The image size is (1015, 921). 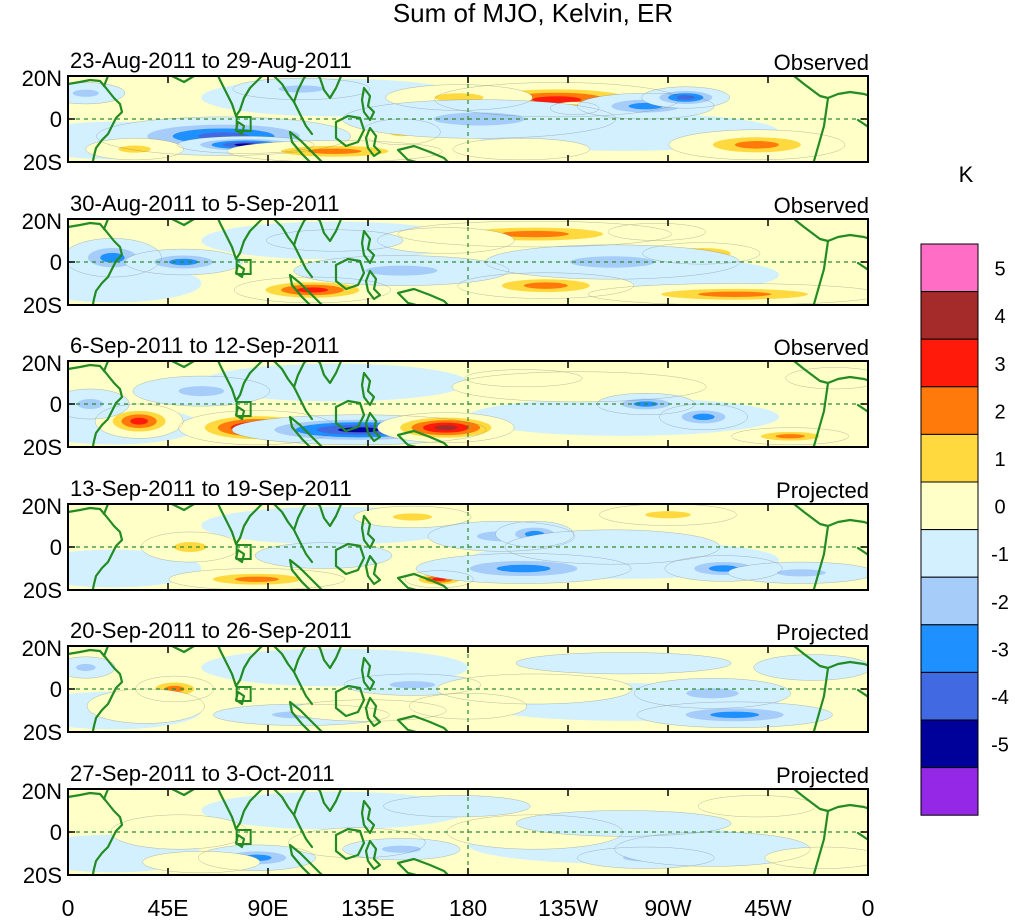 I want to click on colorbar: K 5 4 3 2 1 0 -1 -2 -3 -4 -5, so click(x=964, y=489).